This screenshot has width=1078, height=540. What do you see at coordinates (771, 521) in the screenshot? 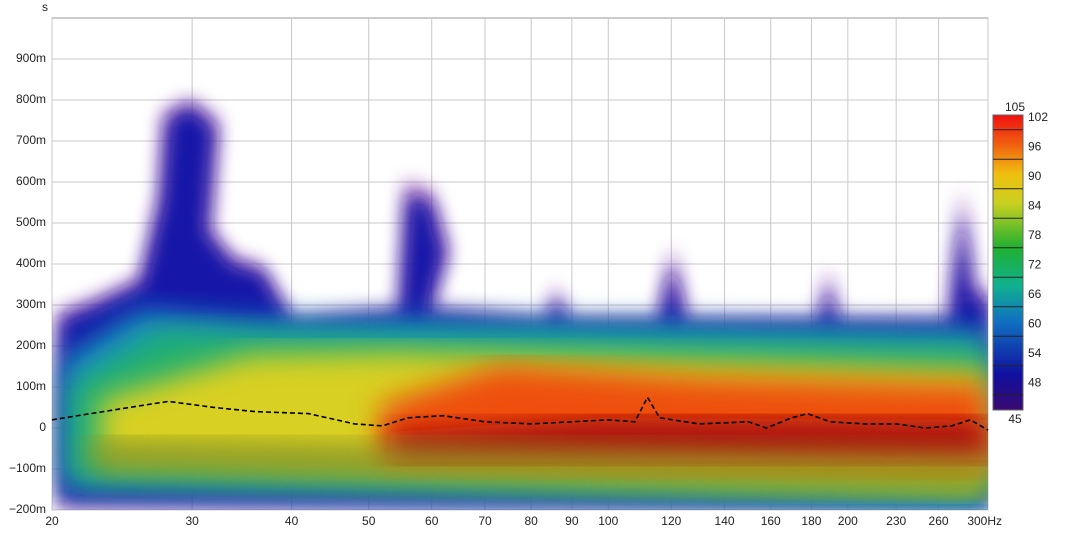
I see `x-tick-label: 160` at bounding box center [771, 521].